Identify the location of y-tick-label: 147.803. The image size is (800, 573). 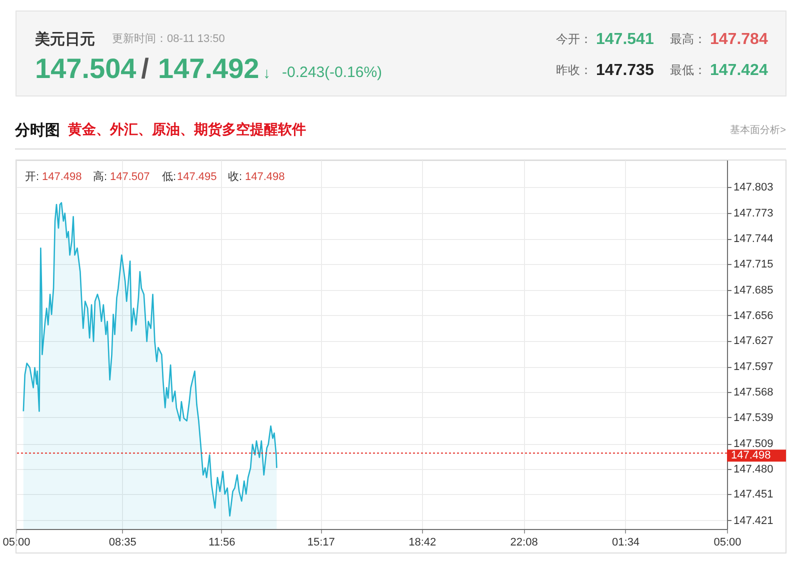
(754, 188).